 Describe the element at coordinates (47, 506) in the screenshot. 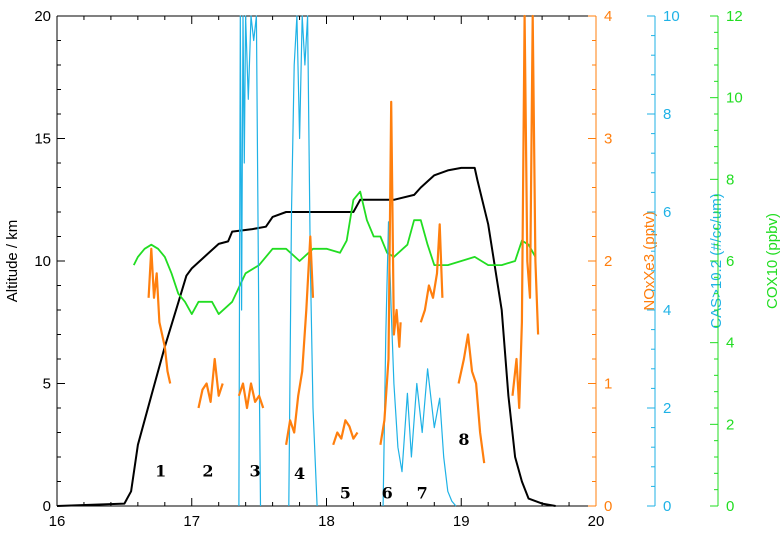

I see `altitude-tick-label-0: 0` at that location.